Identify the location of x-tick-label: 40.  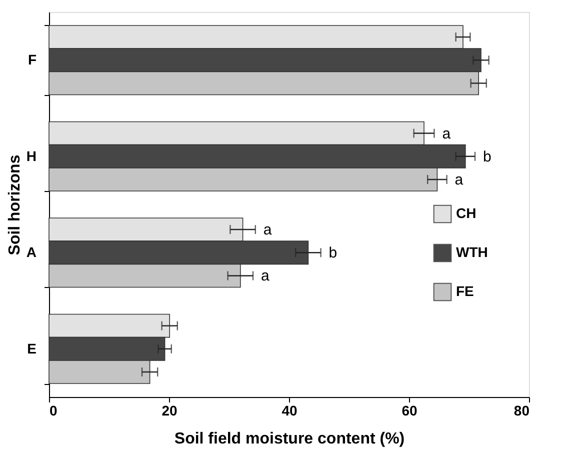
(290, 410).